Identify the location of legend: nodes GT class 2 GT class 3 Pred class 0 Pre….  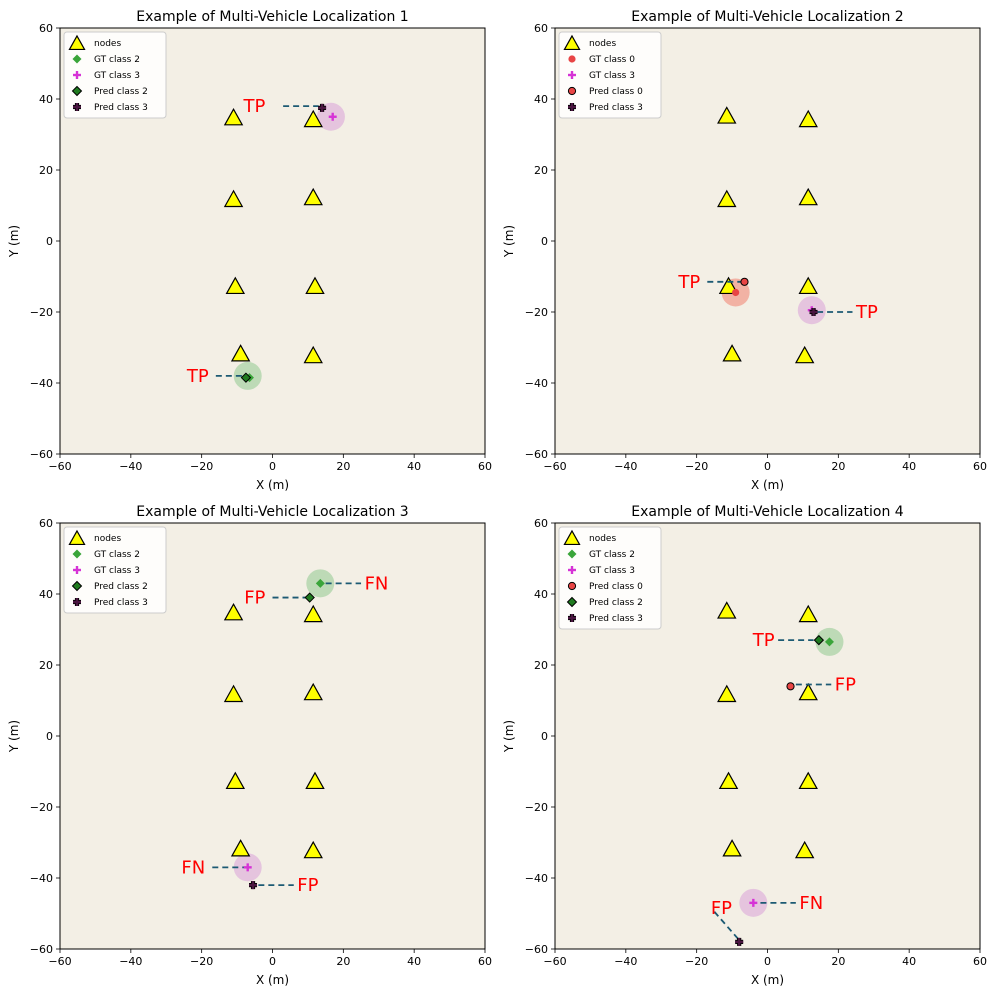
(610, 578).